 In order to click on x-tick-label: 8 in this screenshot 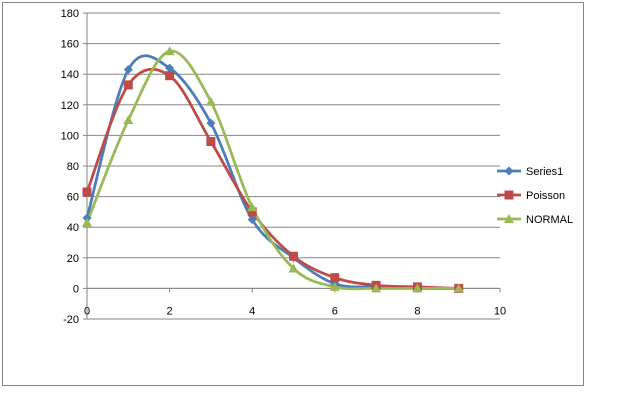, I will do `click(417, 311)`.